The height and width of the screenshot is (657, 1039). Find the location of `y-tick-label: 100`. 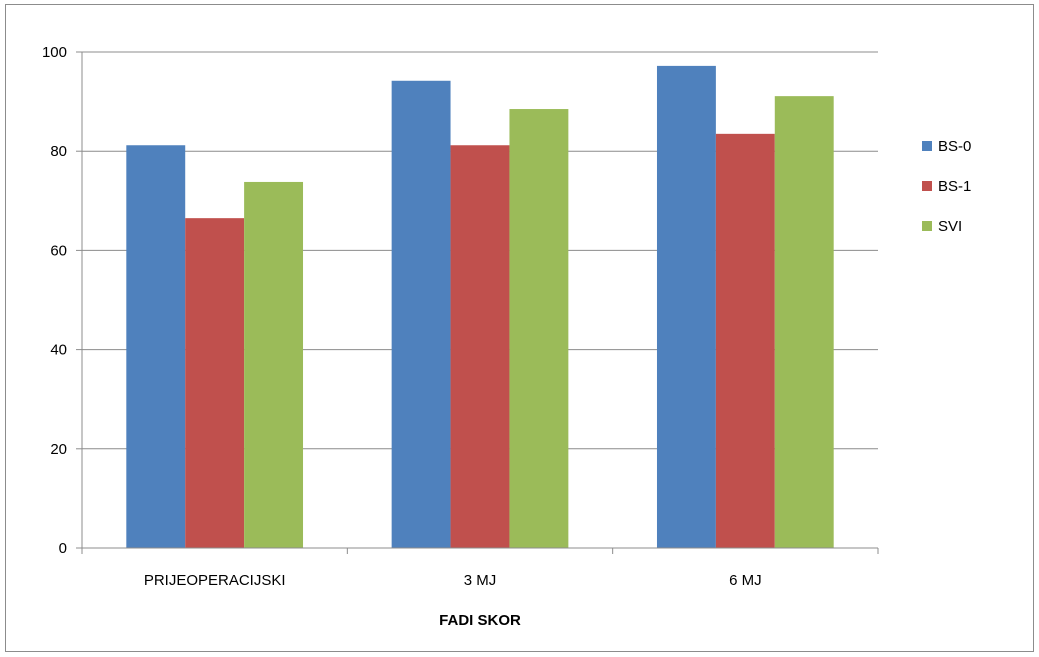

y-tick-label: 100 is located at coordinates (54, 52).